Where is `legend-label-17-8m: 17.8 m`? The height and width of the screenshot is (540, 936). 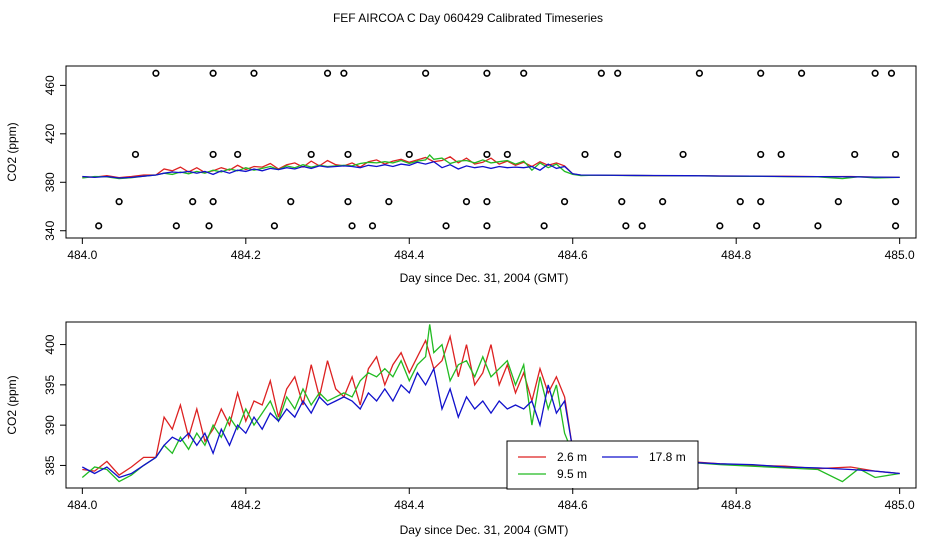
legend-label-17-8m: 17.8 m is located at coordinates (667, 457).